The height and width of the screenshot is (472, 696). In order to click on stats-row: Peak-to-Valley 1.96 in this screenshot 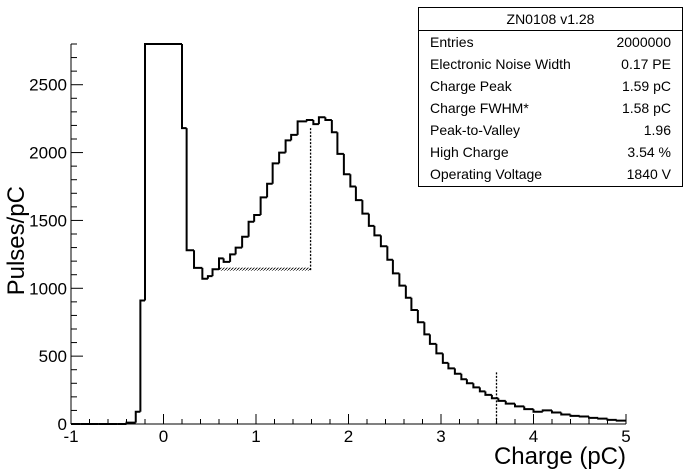, I will do `click(550, 130)`.